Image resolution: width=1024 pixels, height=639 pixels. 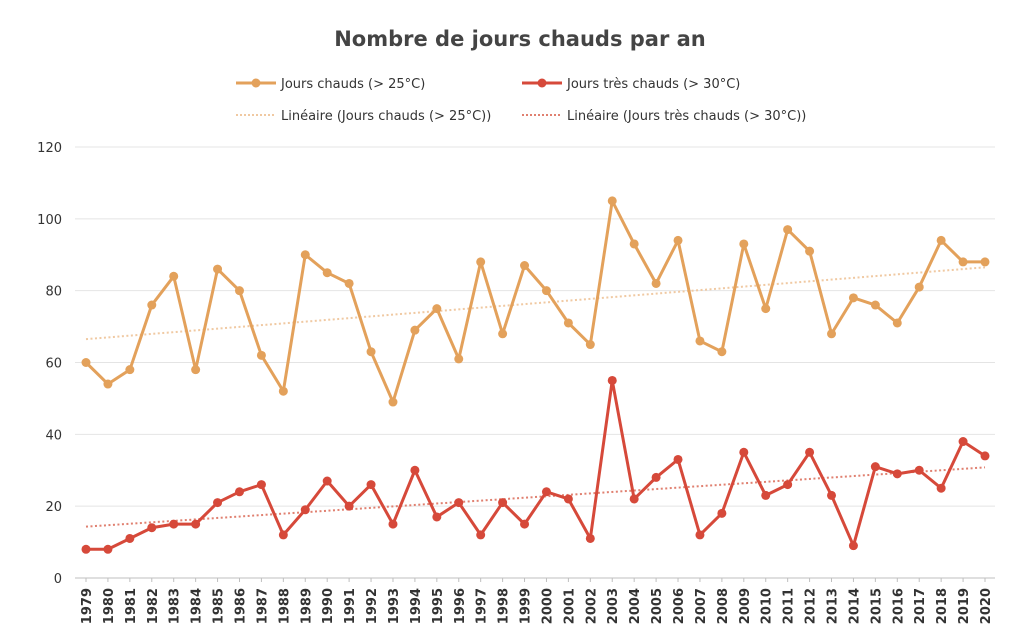 What do you see at coordinates (53, 364) in the screenshot?
I see `y-tick-label: 60` at bounding box center [53, 364].